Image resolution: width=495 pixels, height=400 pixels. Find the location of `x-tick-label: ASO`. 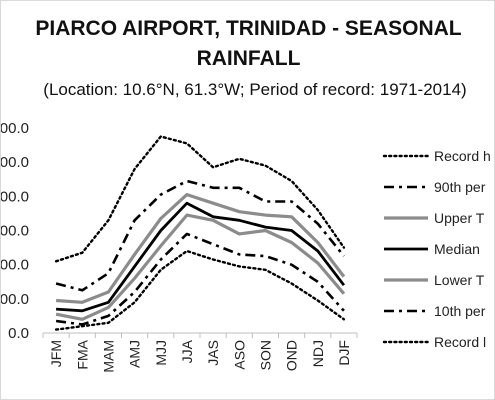

x-tick-label: ASO is located at coordinates (239, 355).